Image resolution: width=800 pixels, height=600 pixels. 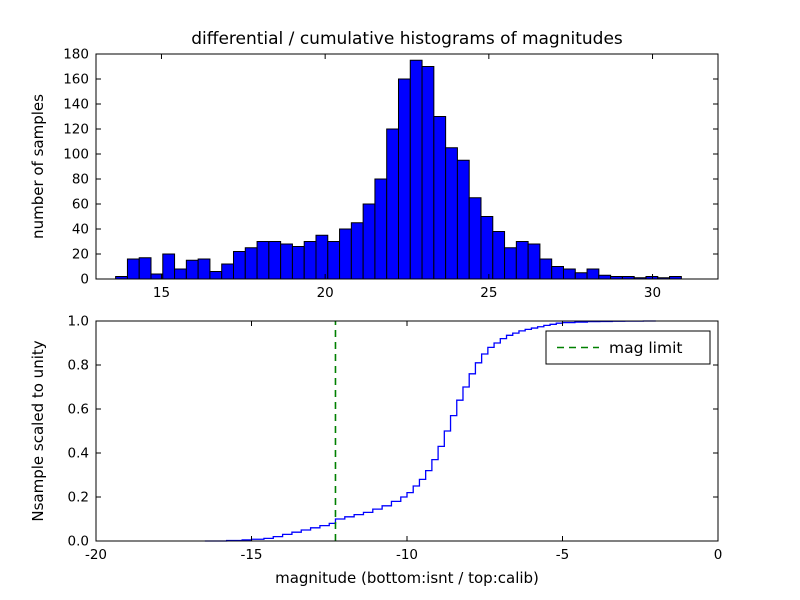 What do you see at coordinates (76, 55) in the screenshot?
I see `y-tick-label: 180` at bounding box center [76, 55].